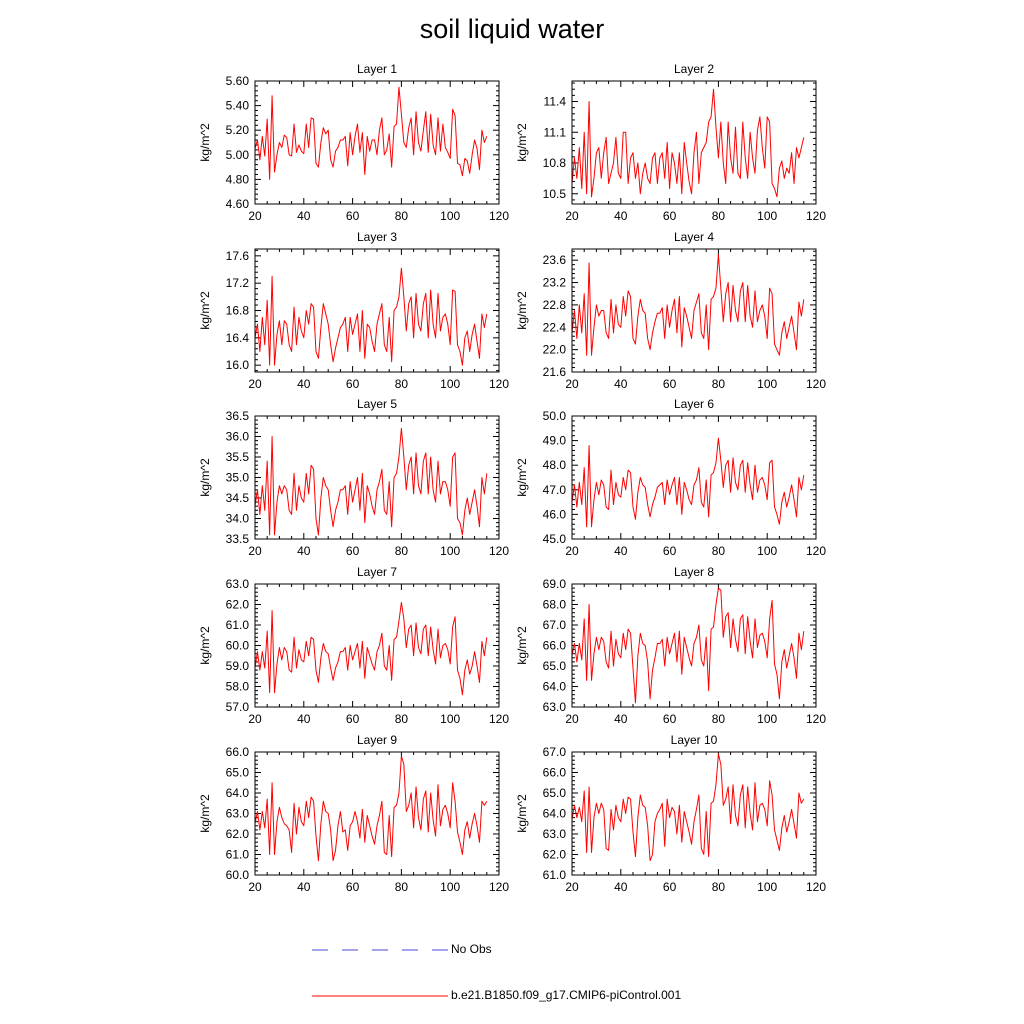 The image size is (1024, 1024). Describe the element at coordinates (353, 551) in the screenshot. I see `layer-5-xtick-label: 60` at that location.